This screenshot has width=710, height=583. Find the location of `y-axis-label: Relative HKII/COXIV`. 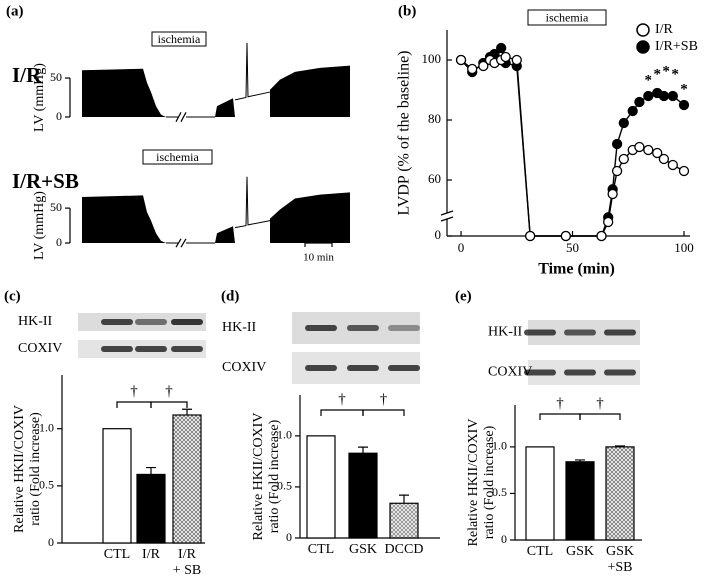

y-axis-label: Relative HKII/COXIV is located at coordinates (19, 469).